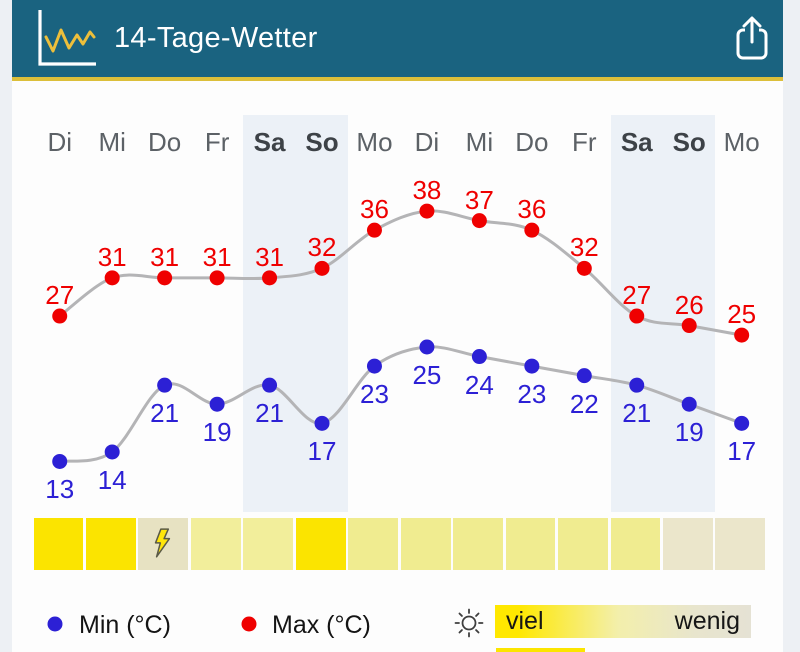 The width and height of the screenshot is (800, 652). What do you see at coordinates (125, 625) in the screenshot?
I see `min-legend-label: Min (°C)` at bounding box center [125, 625].